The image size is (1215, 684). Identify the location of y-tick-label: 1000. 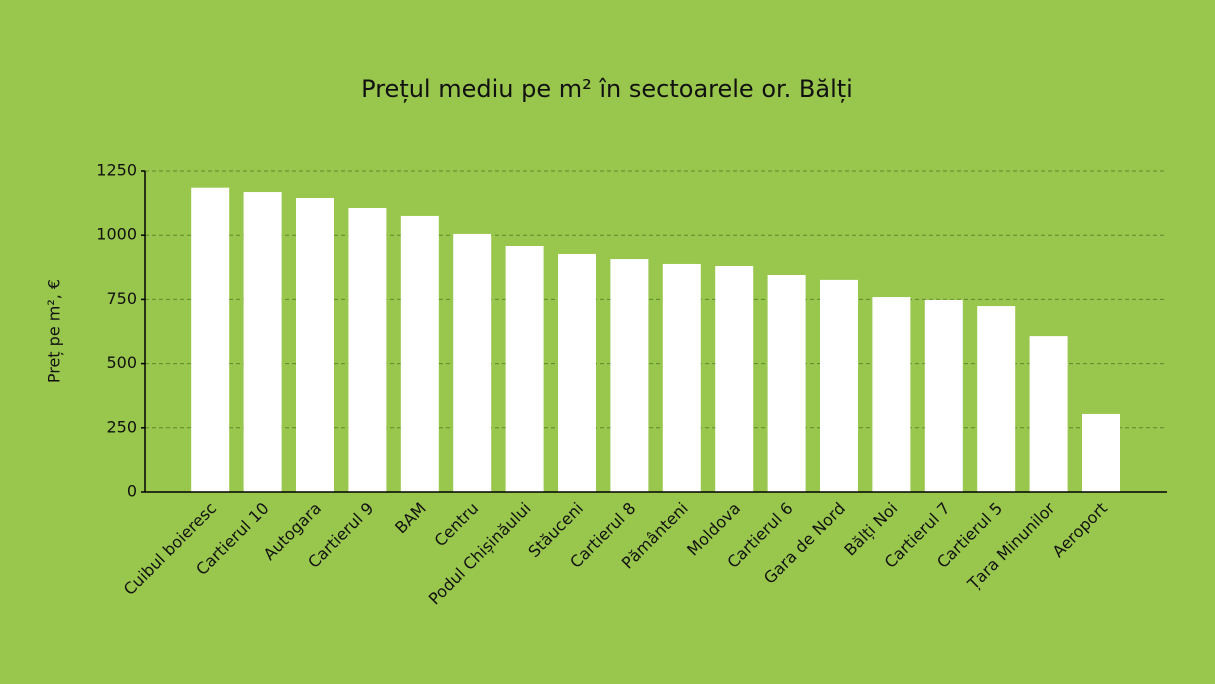
(116, 234).